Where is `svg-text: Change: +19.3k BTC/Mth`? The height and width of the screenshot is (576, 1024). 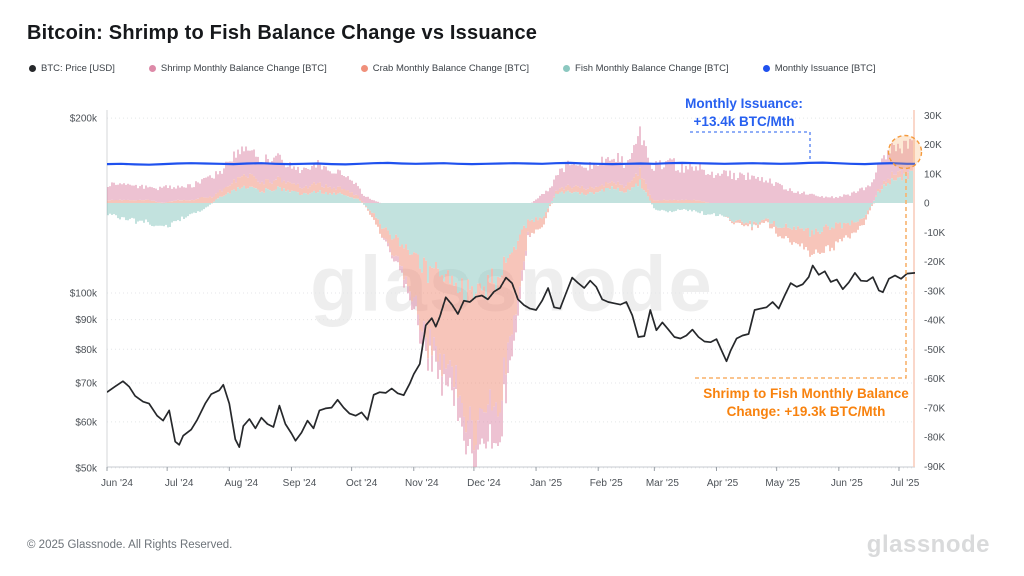
svg-text: Change: +19.3k BTC/Mth is located at coordinates (806, 411).